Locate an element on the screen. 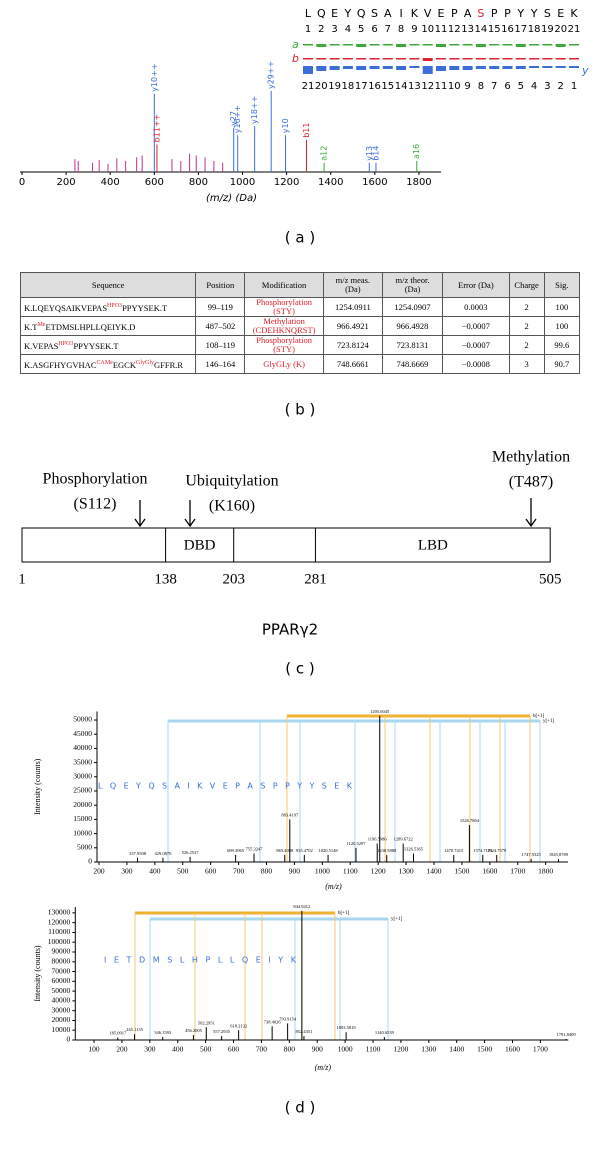 This screenshot has height=1150, width=600. x-tick-label: 1200 is located at coordinates (286, 182).